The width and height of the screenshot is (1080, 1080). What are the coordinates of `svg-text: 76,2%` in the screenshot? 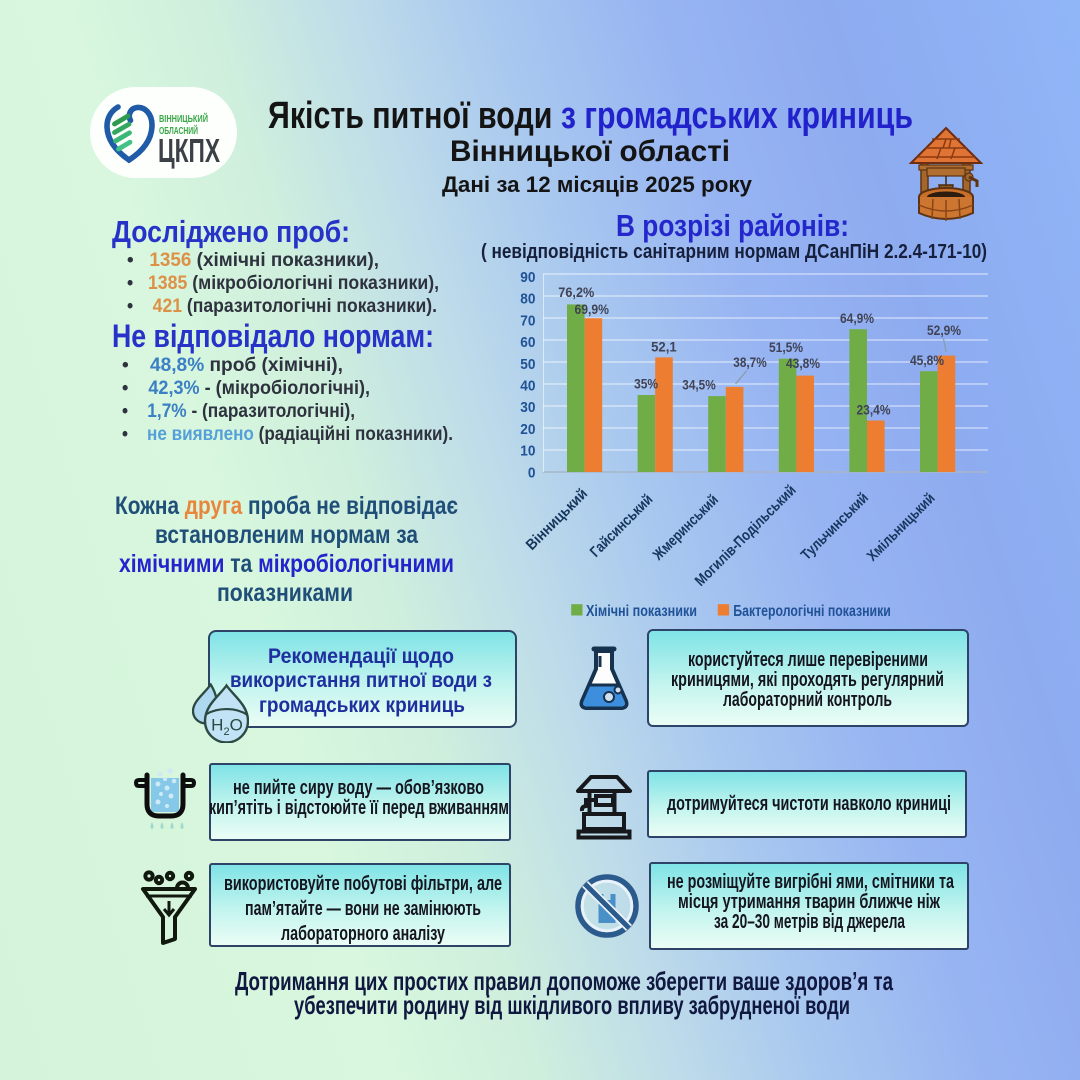 It's located at (576, 292).